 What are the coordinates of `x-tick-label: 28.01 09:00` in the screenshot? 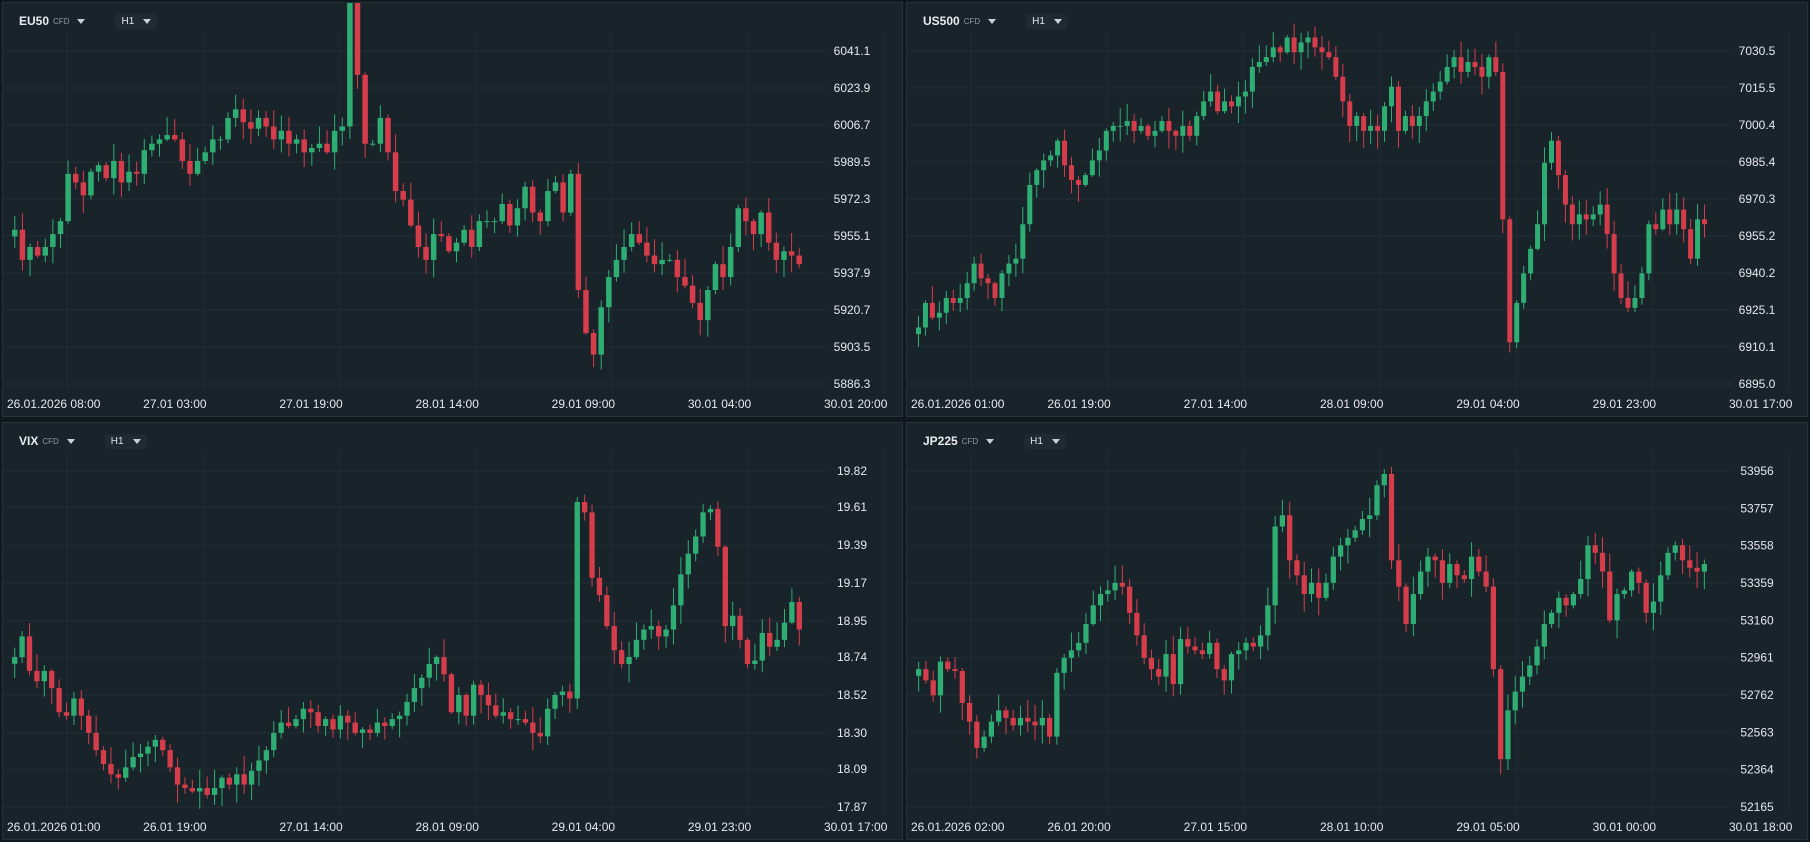 It's located at (448, 827).